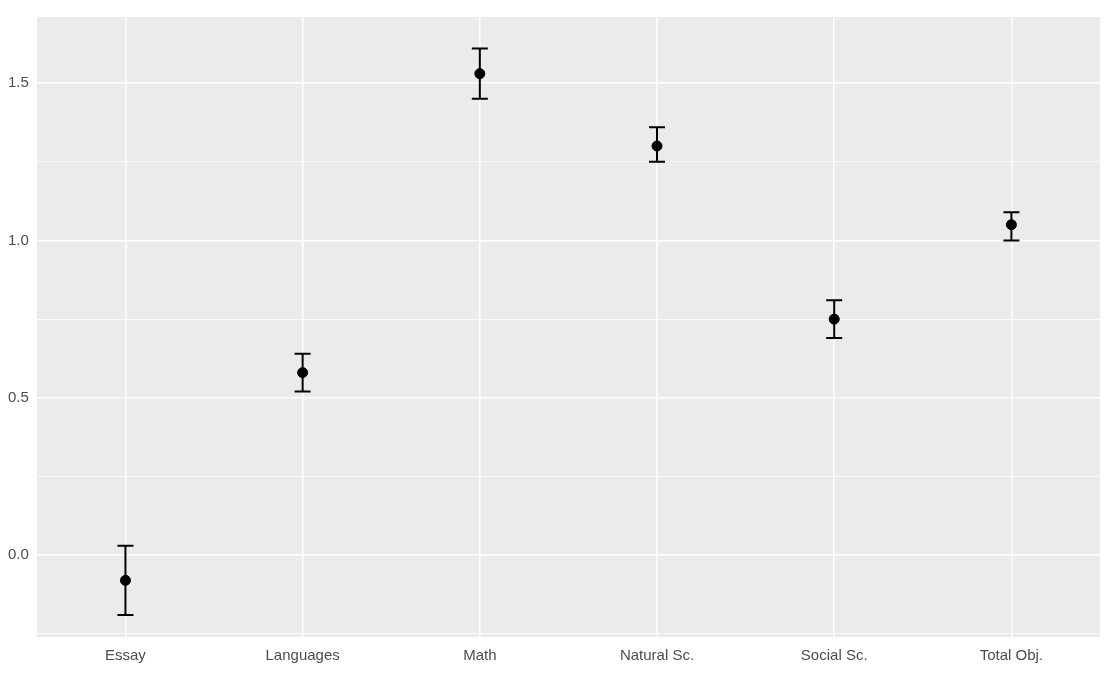 The image size is (1108, 675). What do you see at coordinates (834, 655) in the screenshot?
I see `x-tick-label: Social Sc.` at bounding box center [834, 655].